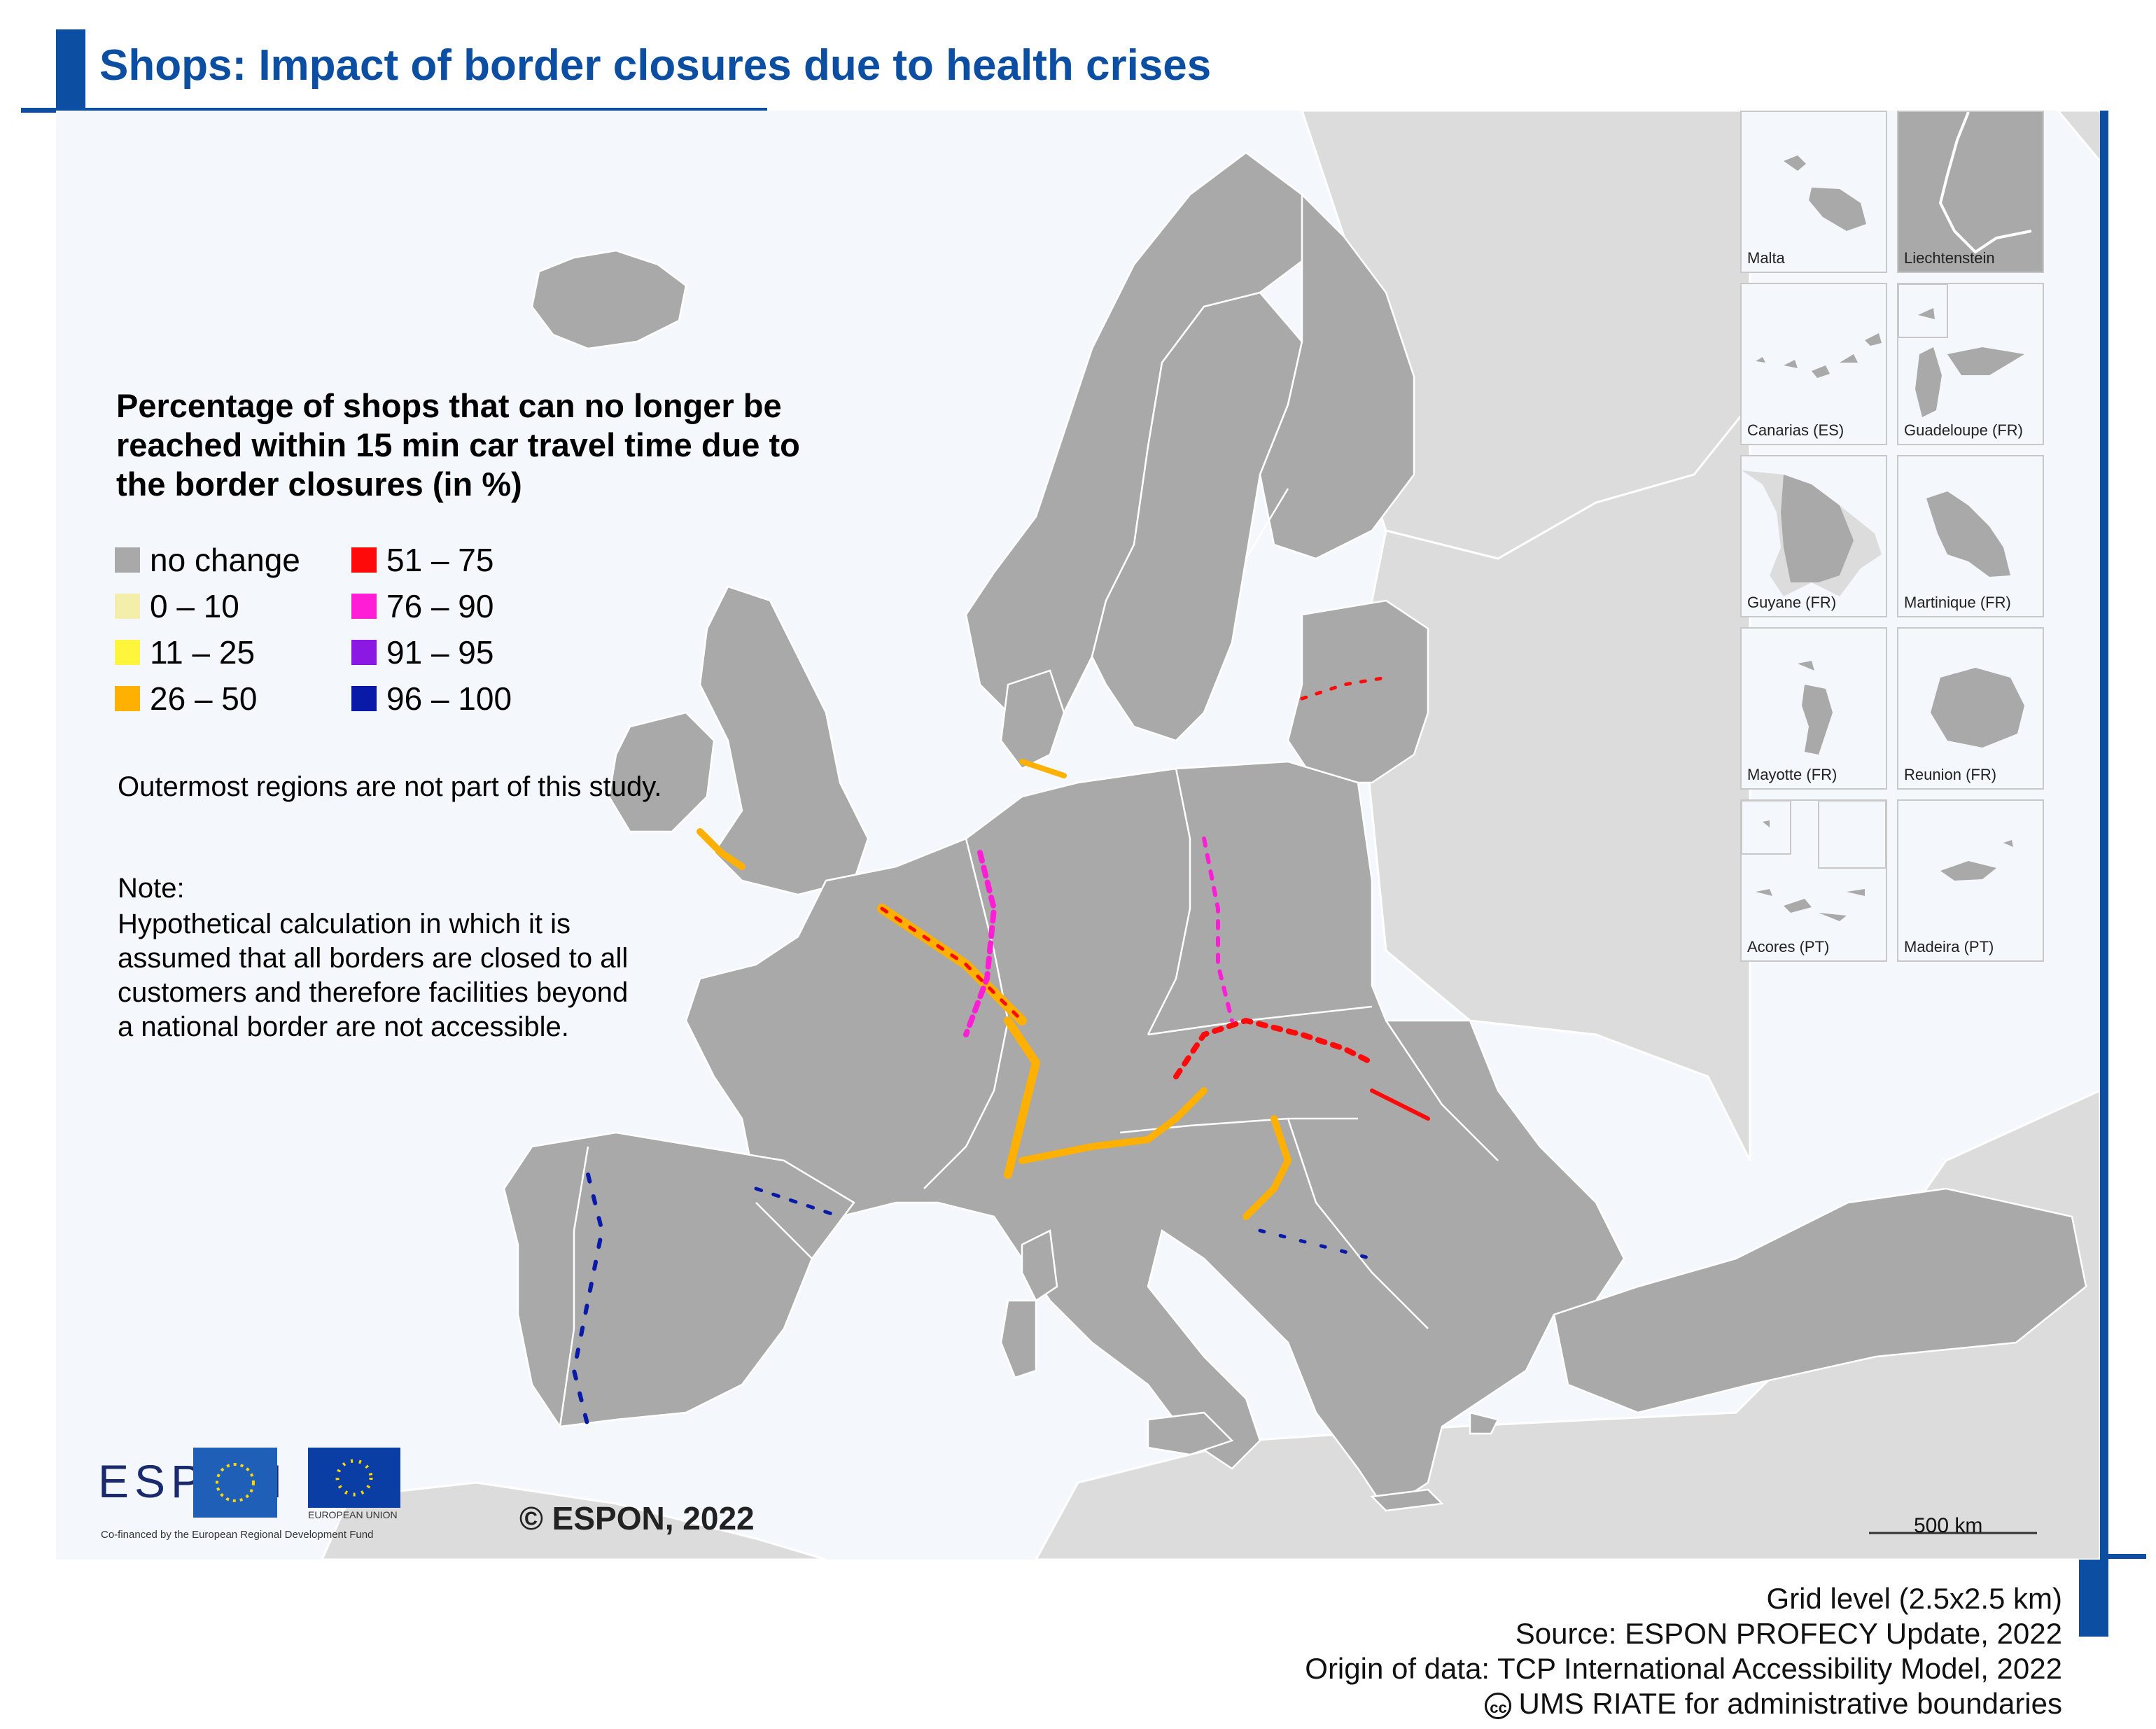 The height and width of the screenshot is (1729, 2156). I want to click on inset-label: Martinique (FR), so click(1957, 602).